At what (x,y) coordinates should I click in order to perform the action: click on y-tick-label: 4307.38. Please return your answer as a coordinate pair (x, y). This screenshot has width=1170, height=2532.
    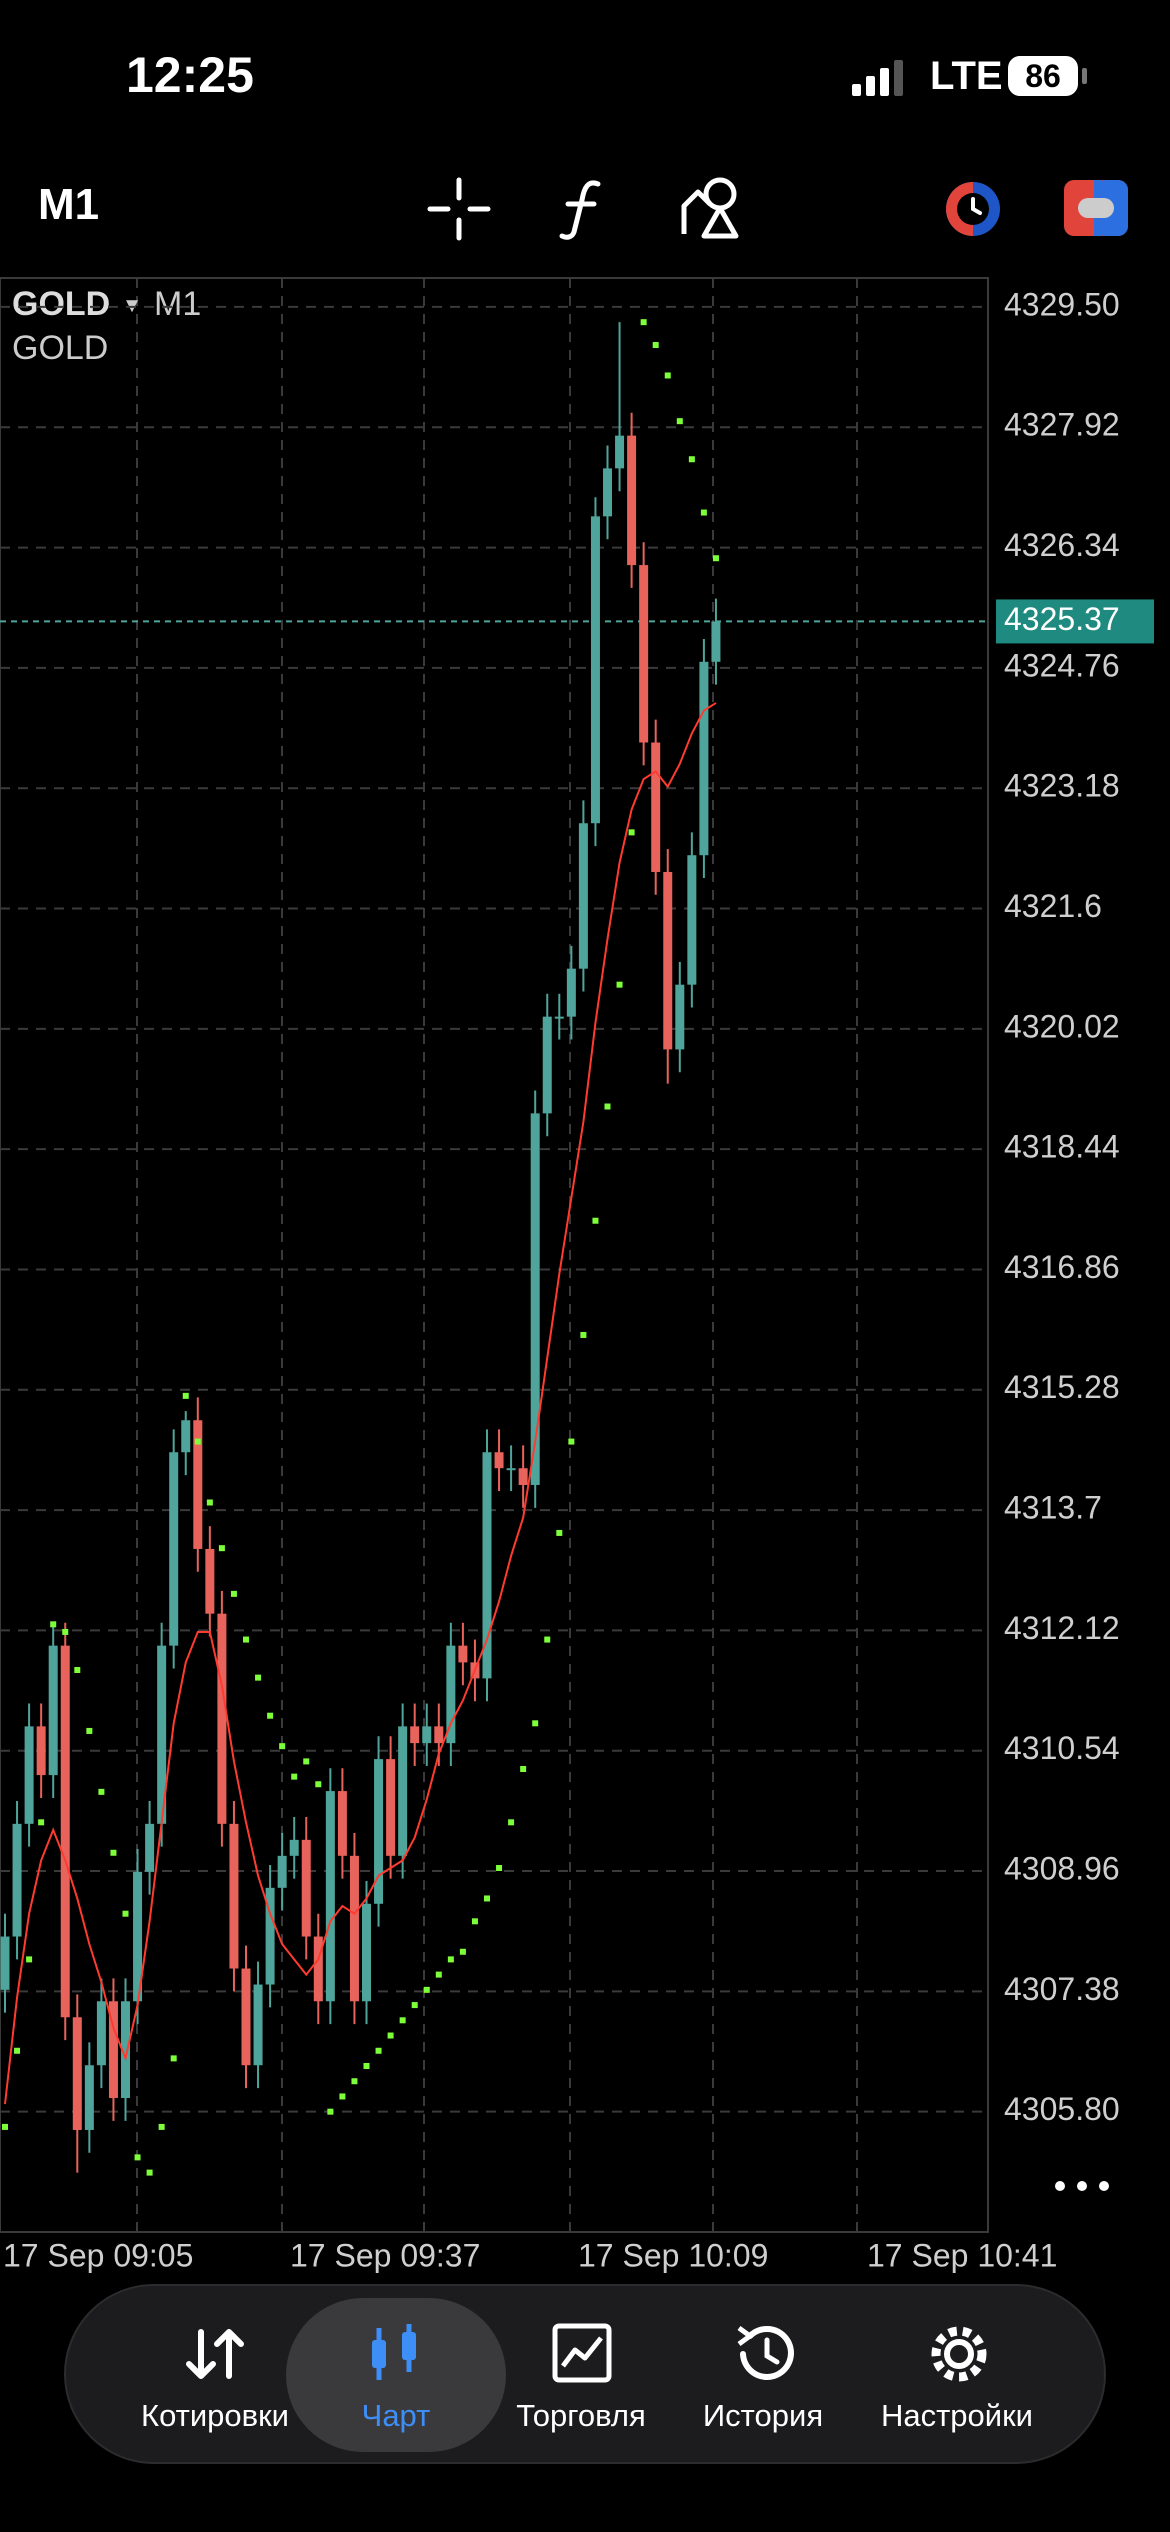
    Looking at the image, I should click on (1062, 1989).